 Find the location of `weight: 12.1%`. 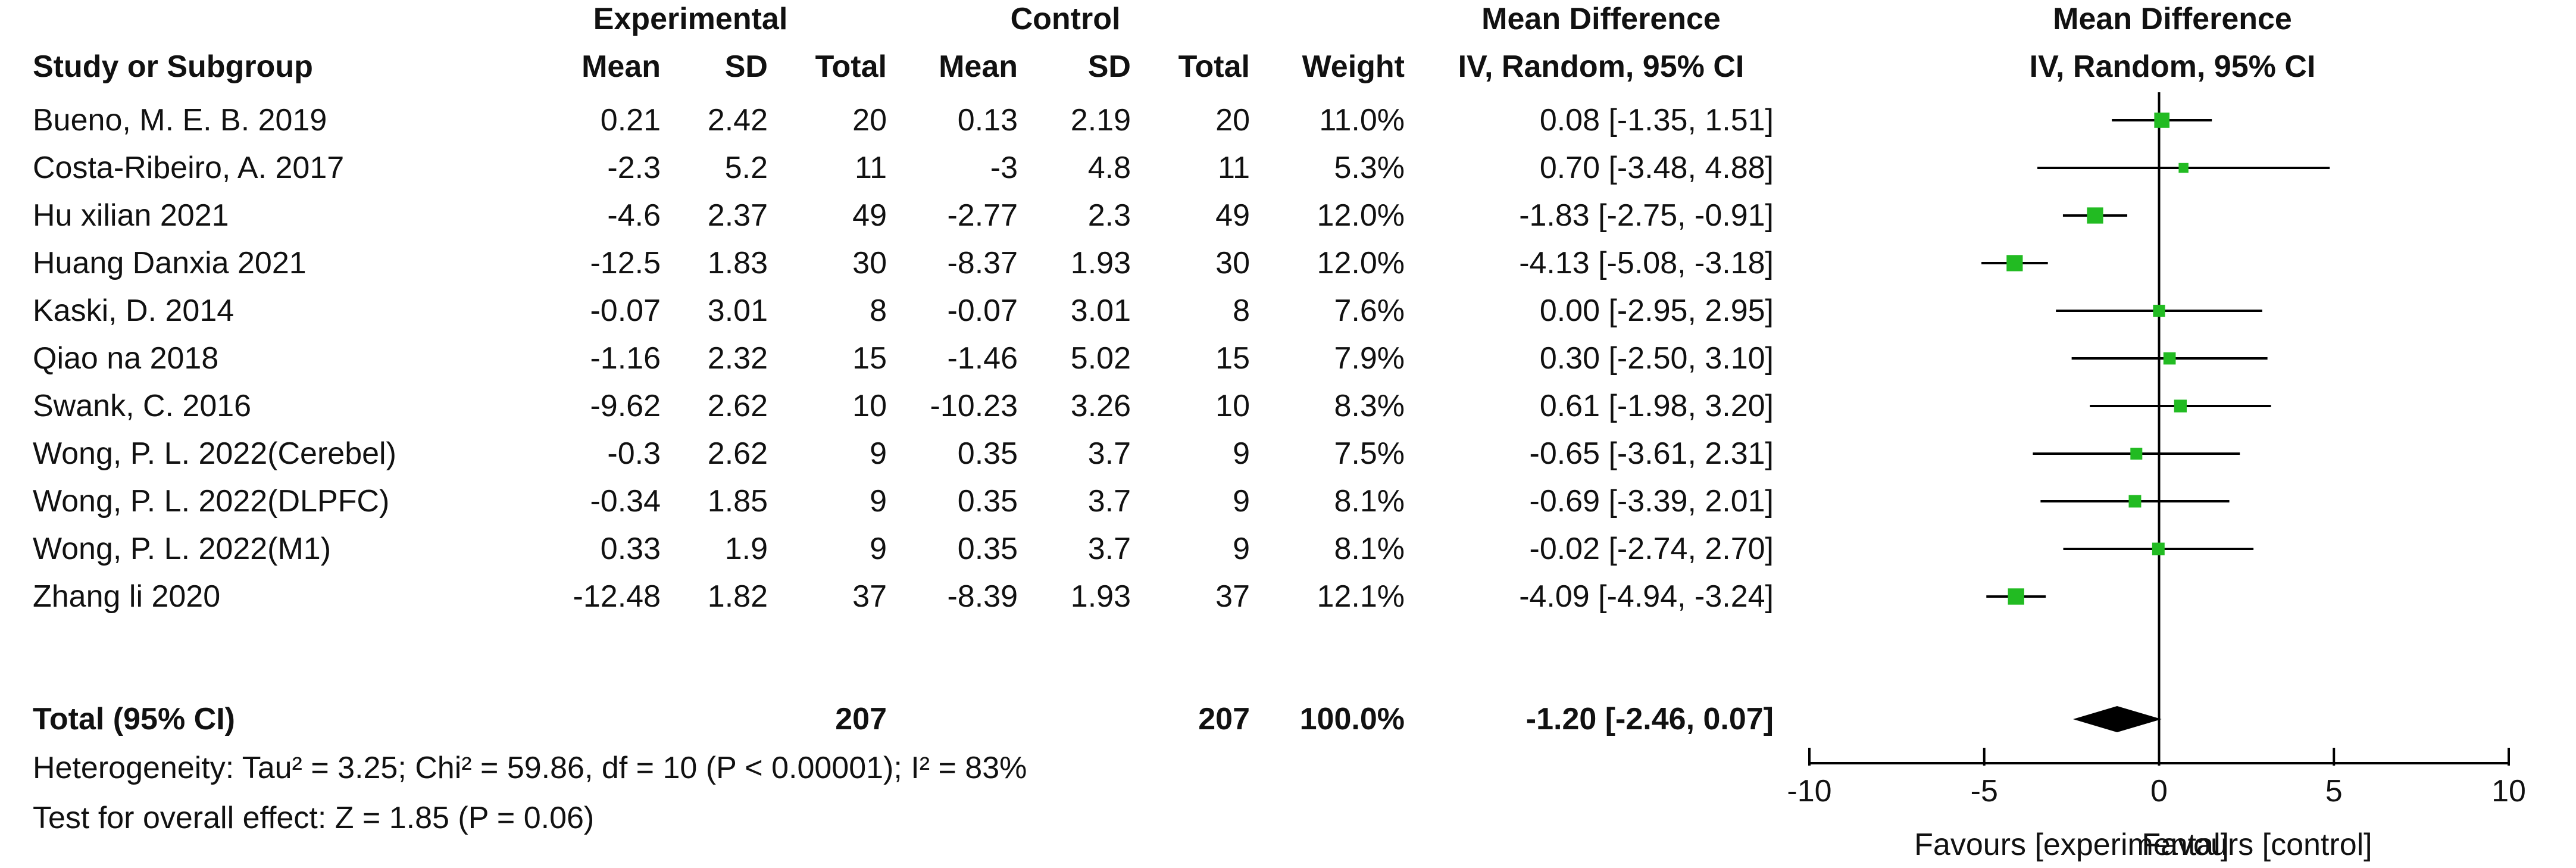

weight: 12.1% is located at coordinates (1361, 596).